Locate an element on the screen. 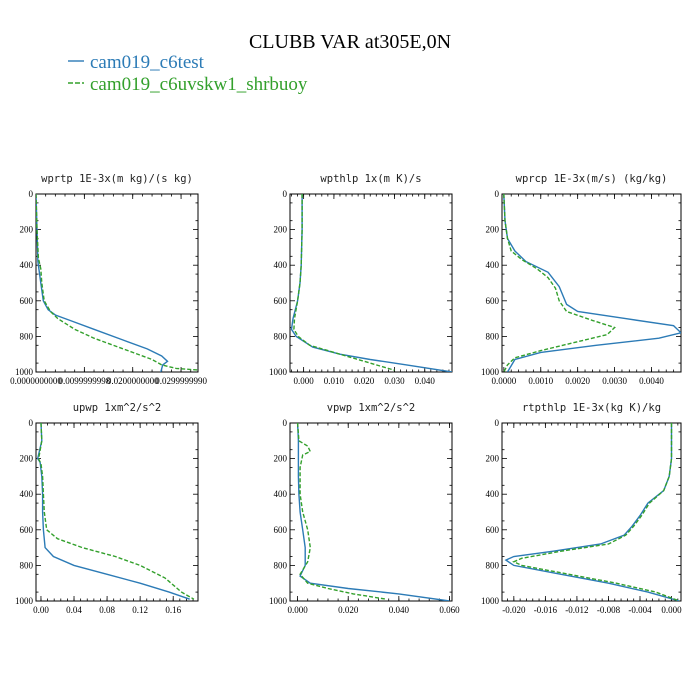 Image resolution: width=700 pixels, height=700 pixels. legend: cam019_c6test cam019_c6uvskw1_shrbuoy is located at coordinates (188, 73).